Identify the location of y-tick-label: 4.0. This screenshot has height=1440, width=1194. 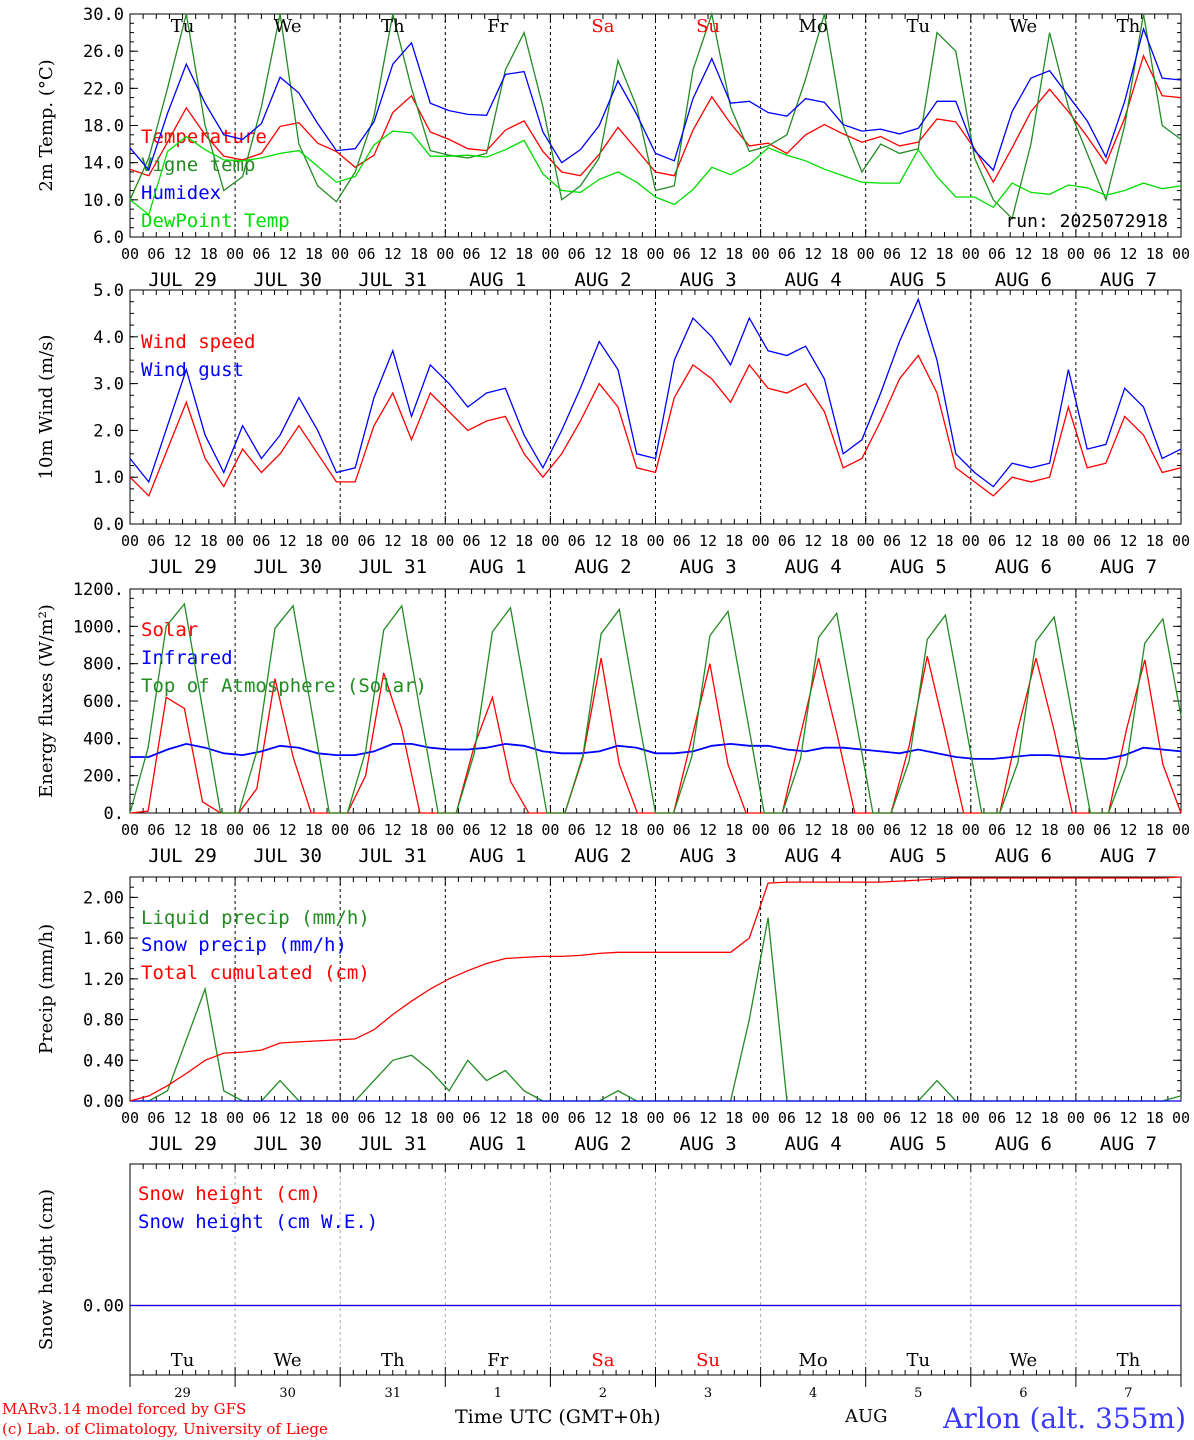
(108, 338).